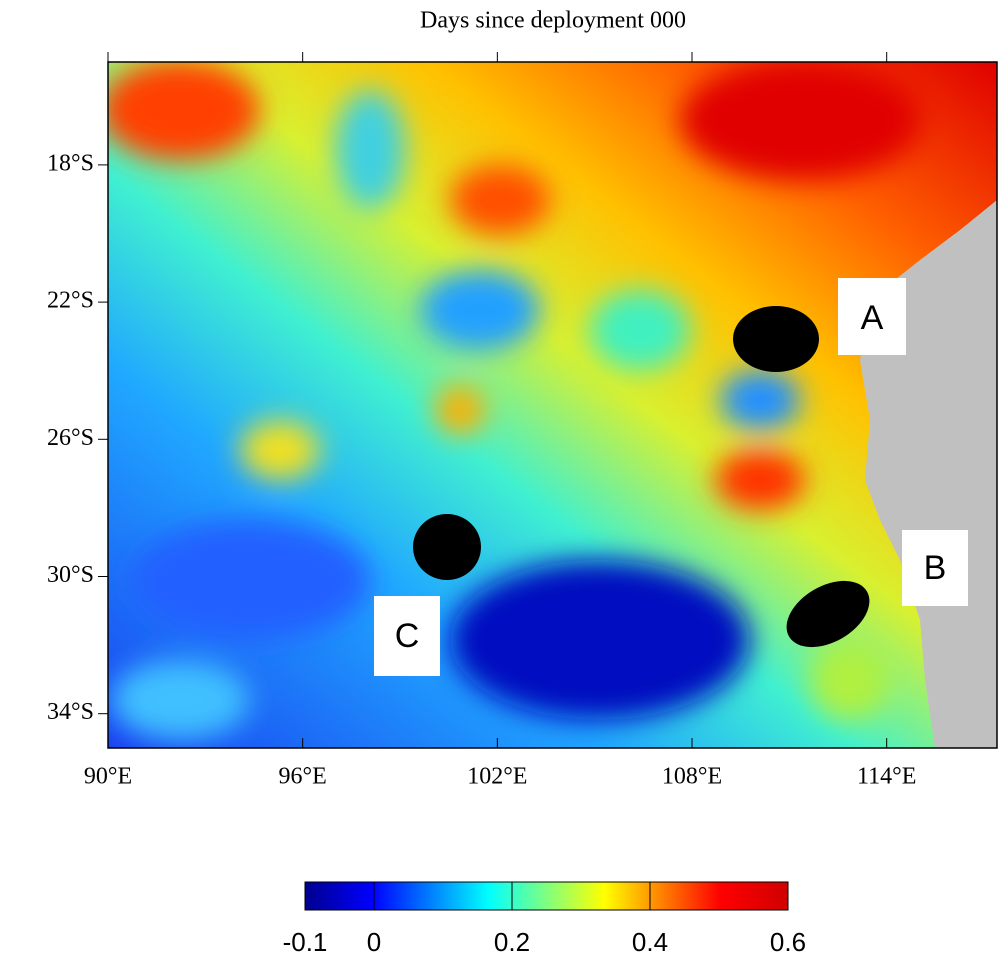  I want to click on y-tick-label: 34°S, so click(70, 712).